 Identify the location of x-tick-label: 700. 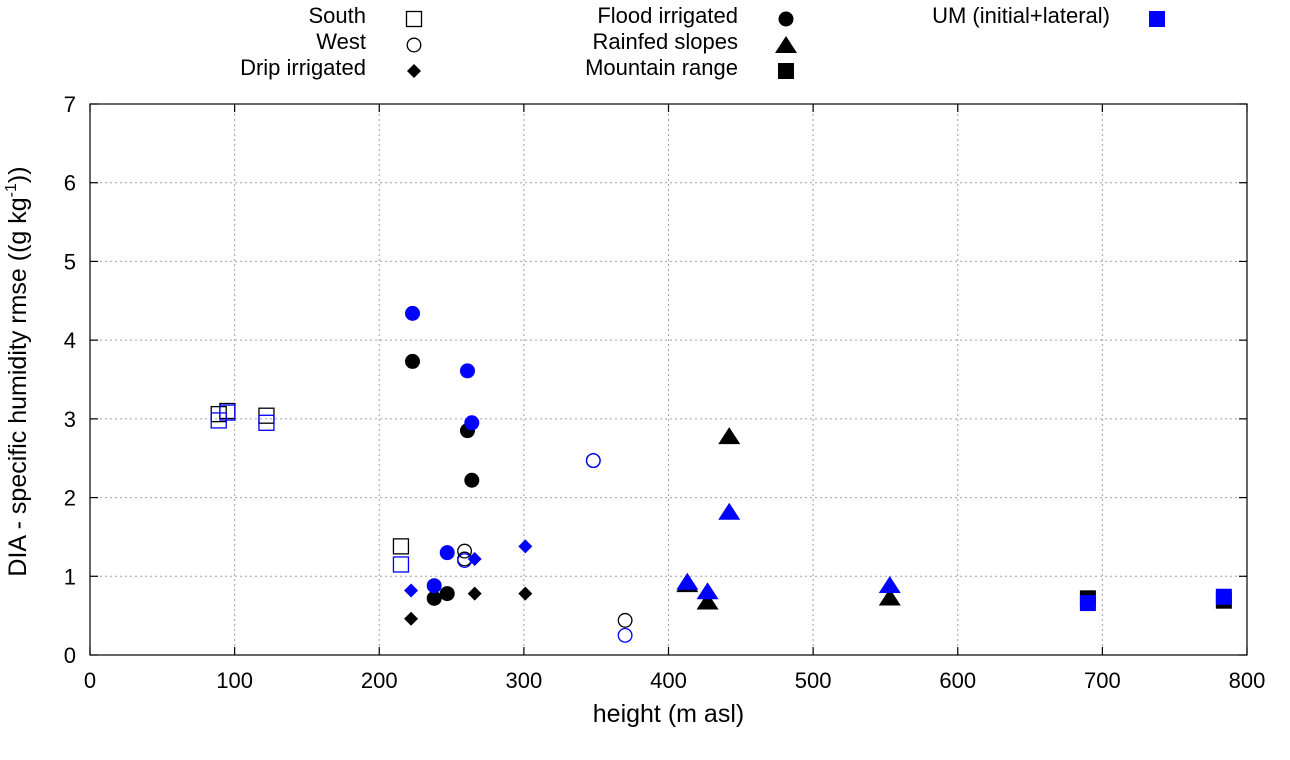
(1102, 680).